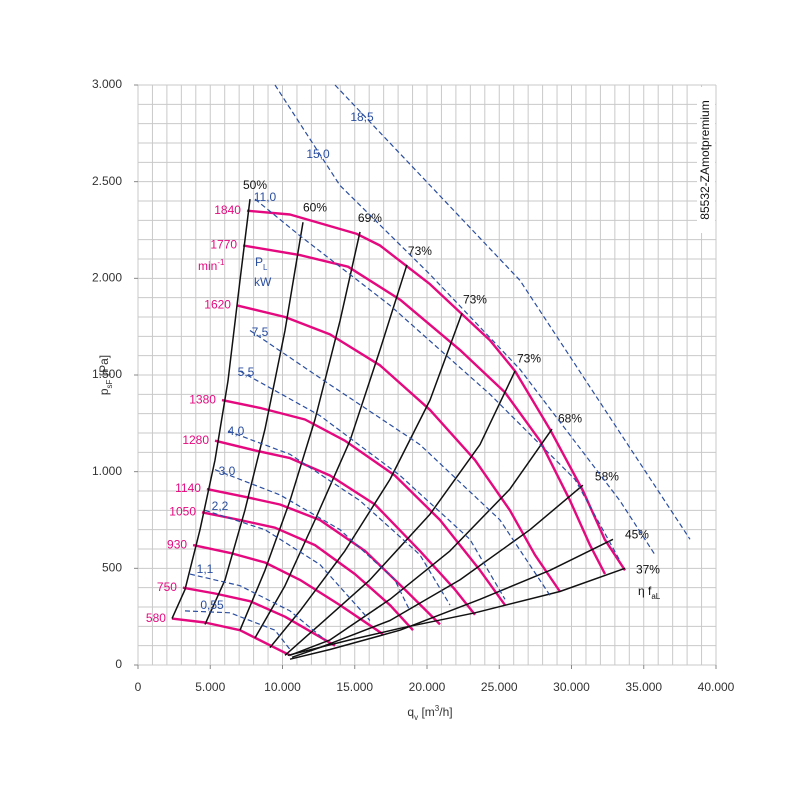 Image resolution: width=800 pixels, height=800 pixels. What do you see at coordinates (426, 712) in the screenshot?
I see `x-axis-label-part: [m` at bounding box center [426, 712].